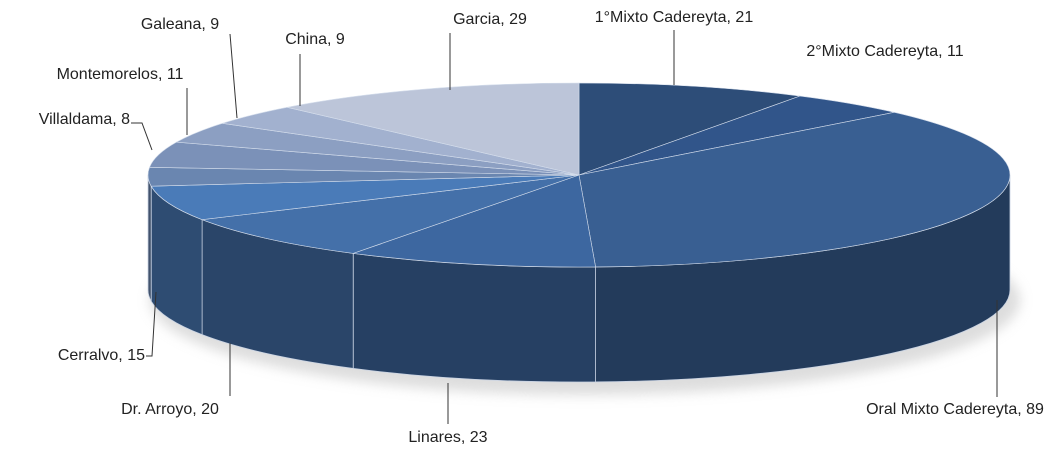 Image resolution: width=1054 pixels, height=451 pixels. I want to click on data-label: Villaldama, 8, so click(84, 119).